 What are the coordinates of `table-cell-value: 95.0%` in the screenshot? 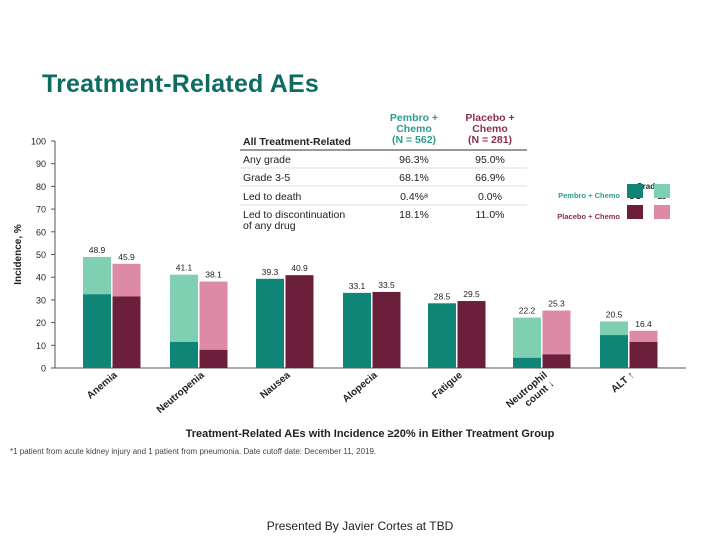 It's located at (490, 160).